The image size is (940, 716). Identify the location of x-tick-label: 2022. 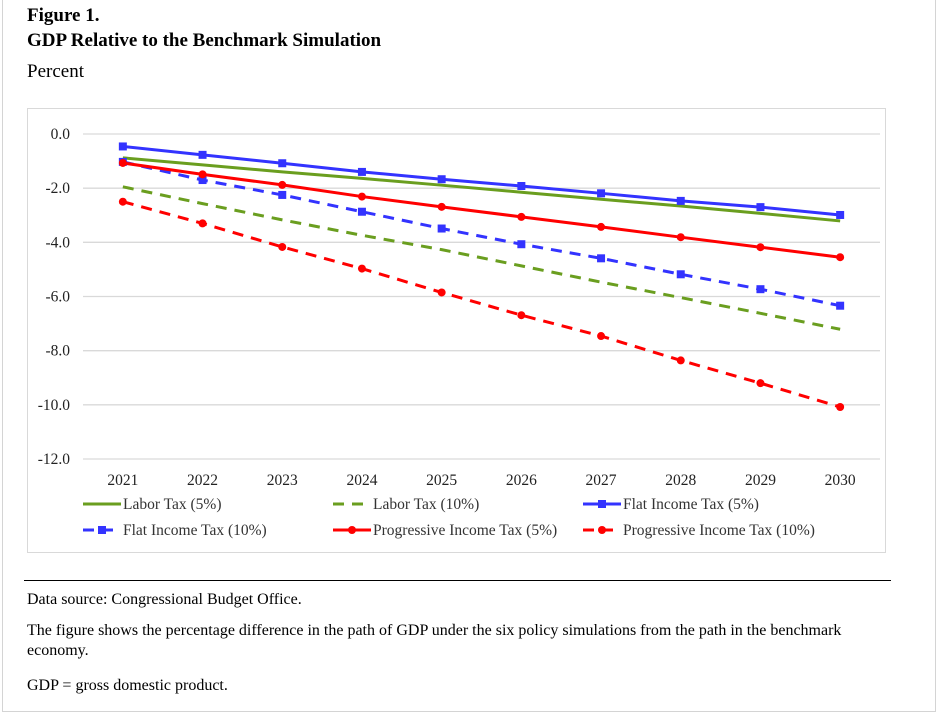
(202, 480).